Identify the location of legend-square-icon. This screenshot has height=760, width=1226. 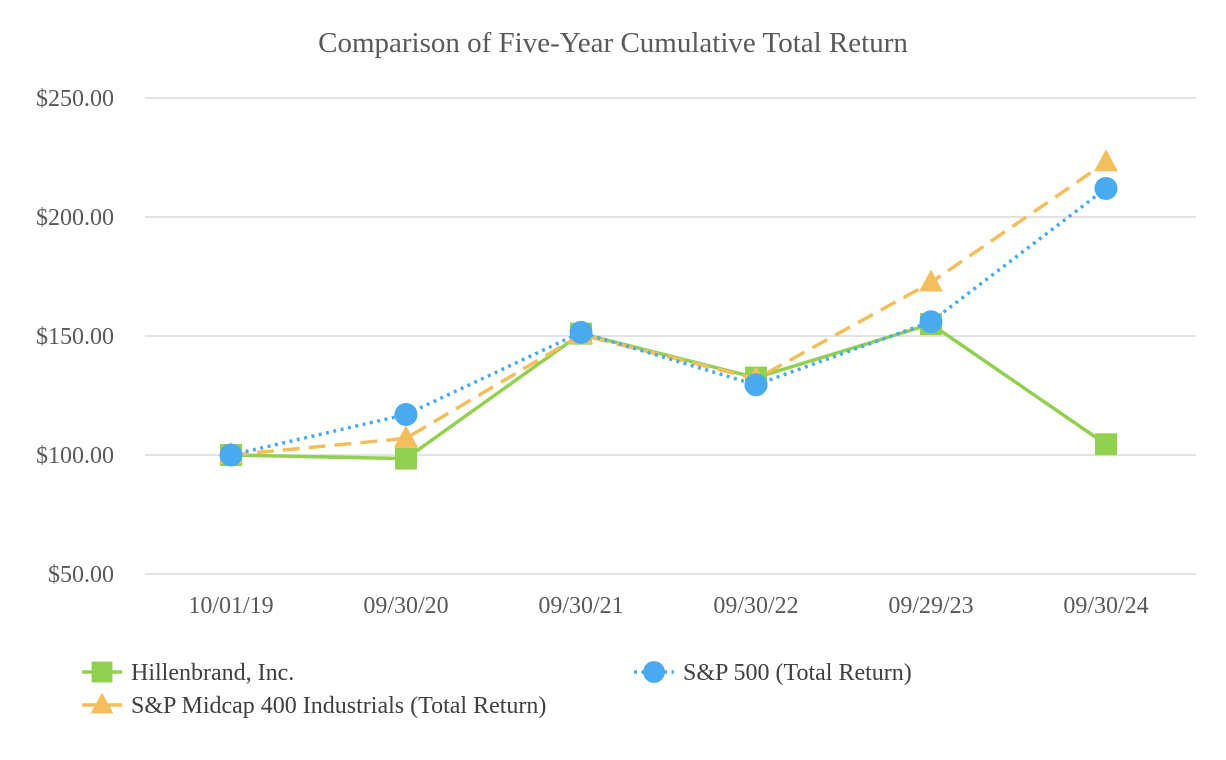
(102, 672).